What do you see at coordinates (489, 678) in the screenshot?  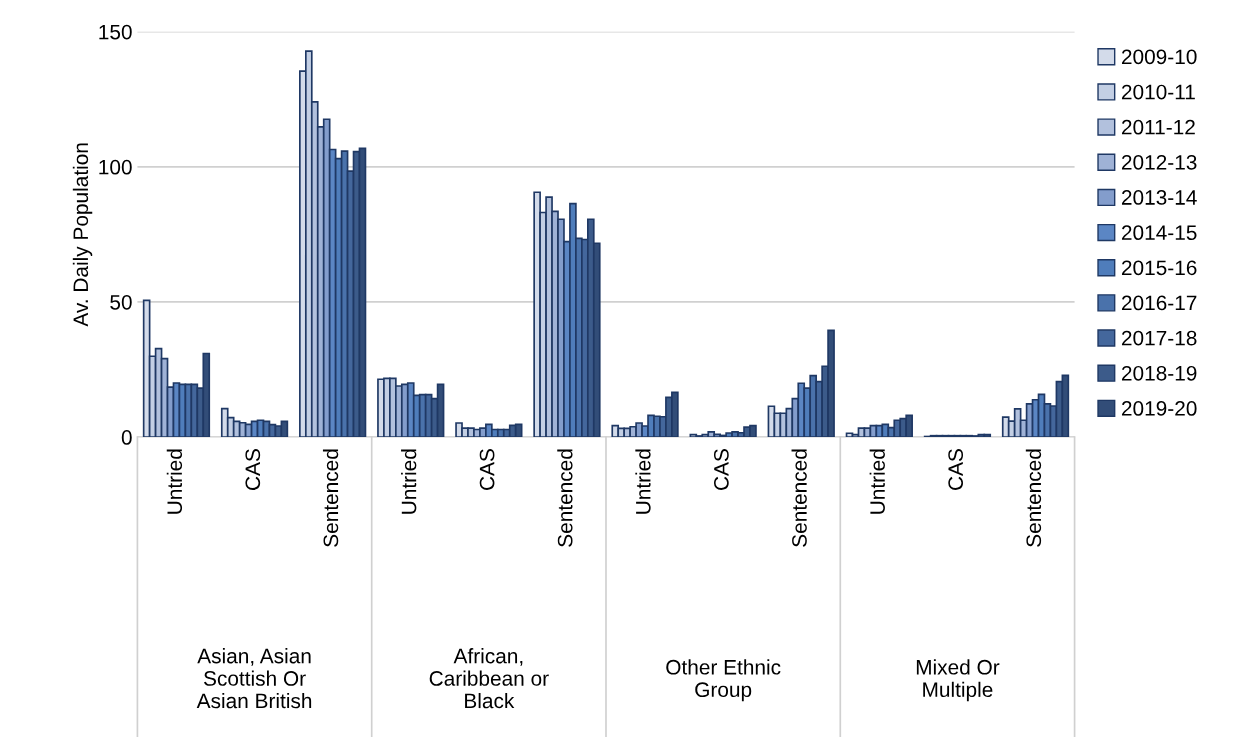 I see `text: African, Caribbean or Black` at bounding box center [489, 678].